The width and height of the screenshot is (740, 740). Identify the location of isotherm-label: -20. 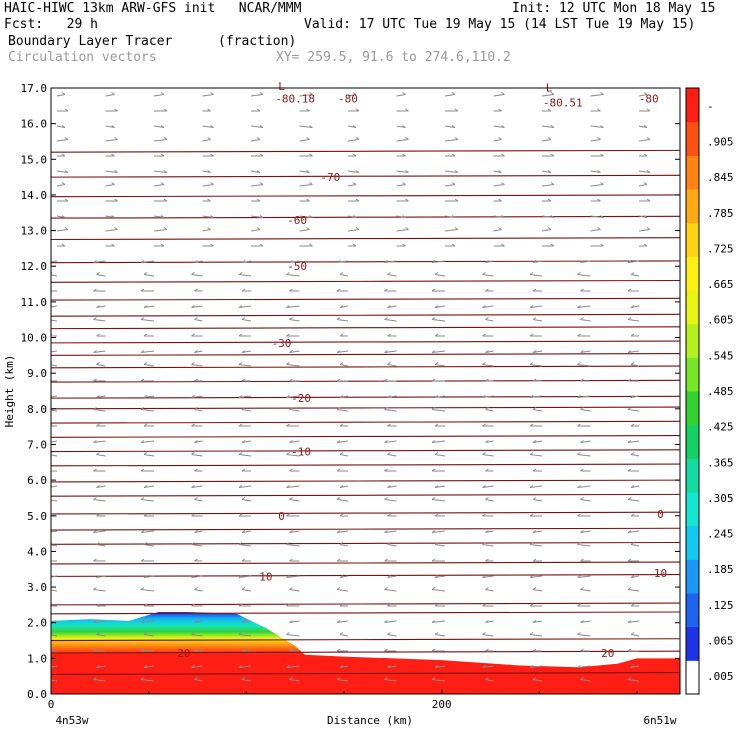
(301, 398).